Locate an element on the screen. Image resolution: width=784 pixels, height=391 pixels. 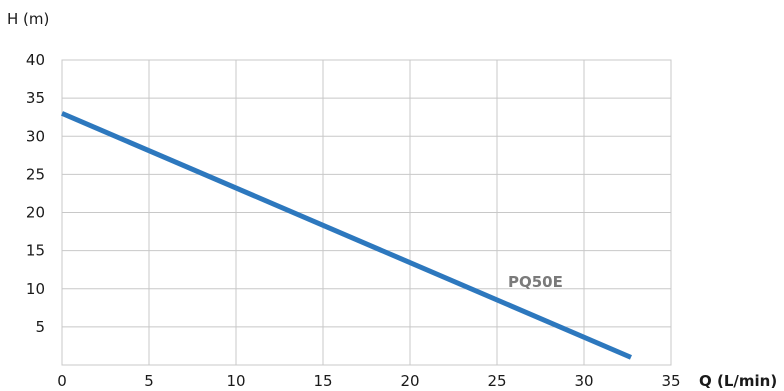
y-tick-label: 30 is located at coordinates (35, 136).